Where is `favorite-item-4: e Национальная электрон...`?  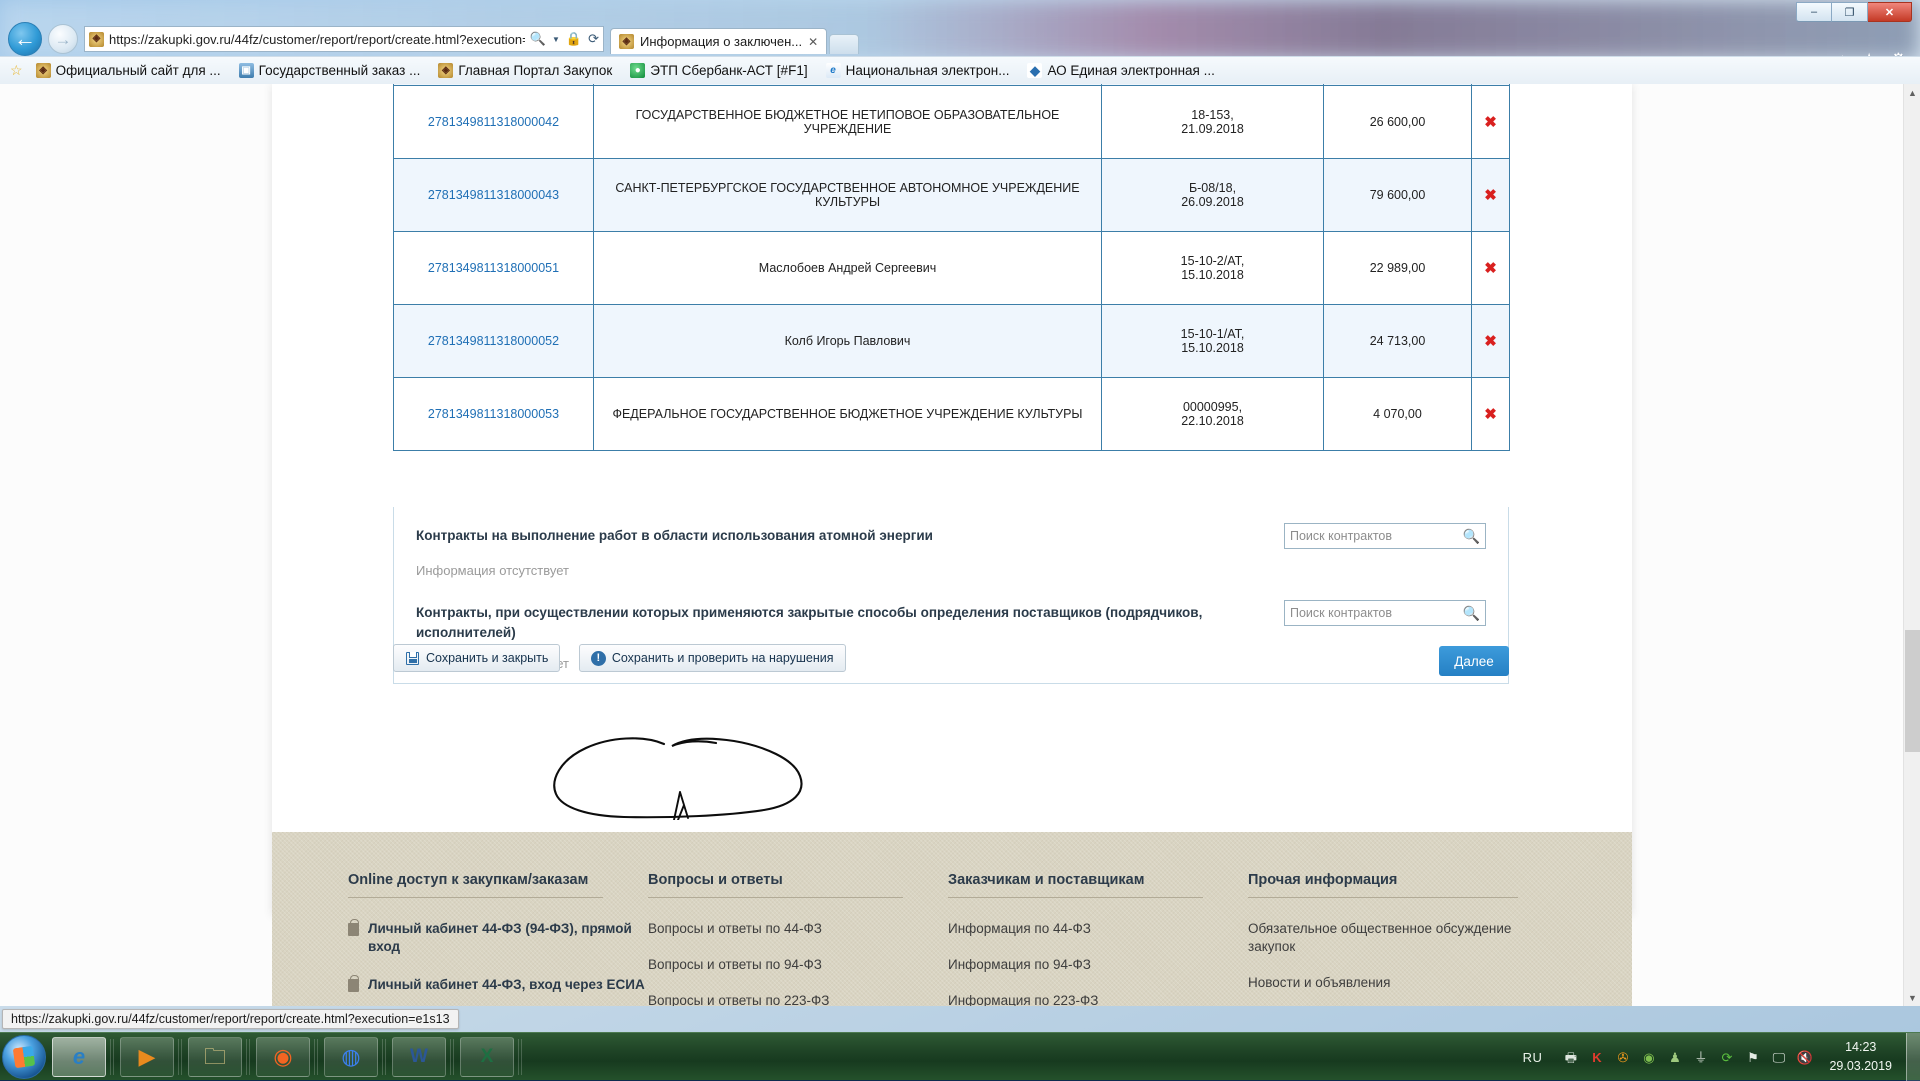
favorite-item-4: e Национальная электрон... is located at coordinates (918, 70).